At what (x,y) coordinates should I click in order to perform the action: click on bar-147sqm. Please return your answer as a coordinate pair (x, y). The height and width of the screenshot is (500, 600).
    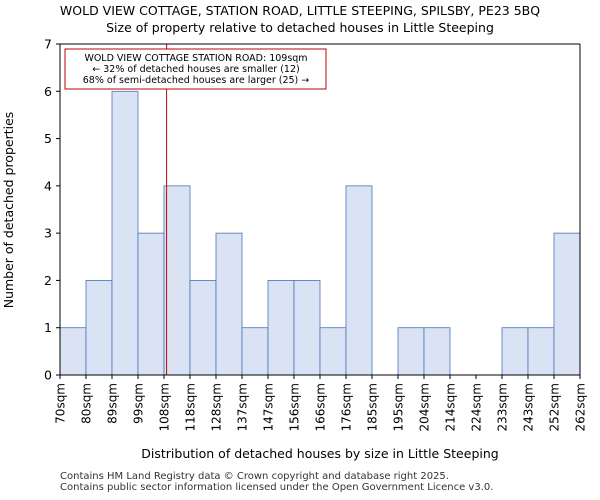
    Looking at the image, I should click on (281, 328).